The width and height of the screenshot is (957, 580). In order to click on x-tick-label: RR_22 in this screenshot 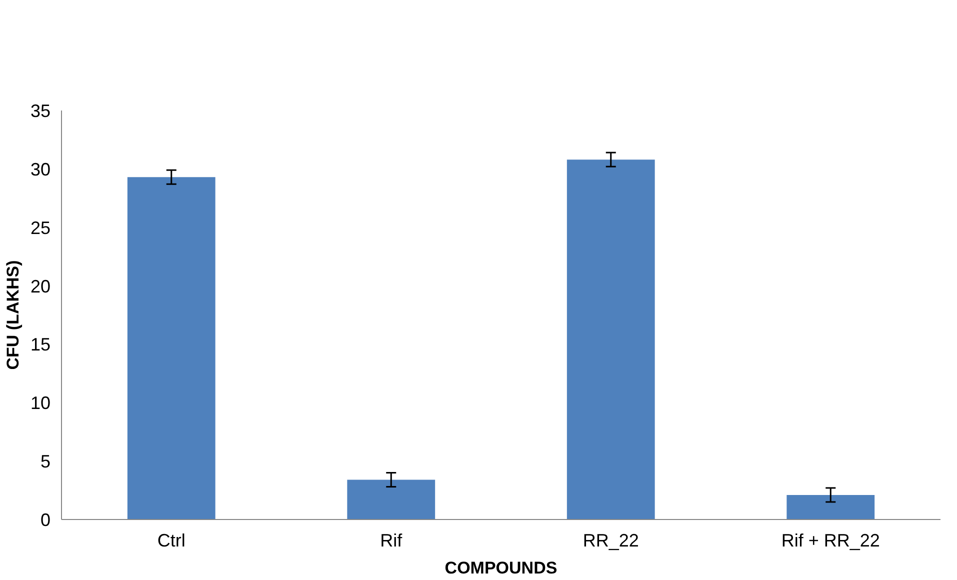, I will do `click(610, 540)`.